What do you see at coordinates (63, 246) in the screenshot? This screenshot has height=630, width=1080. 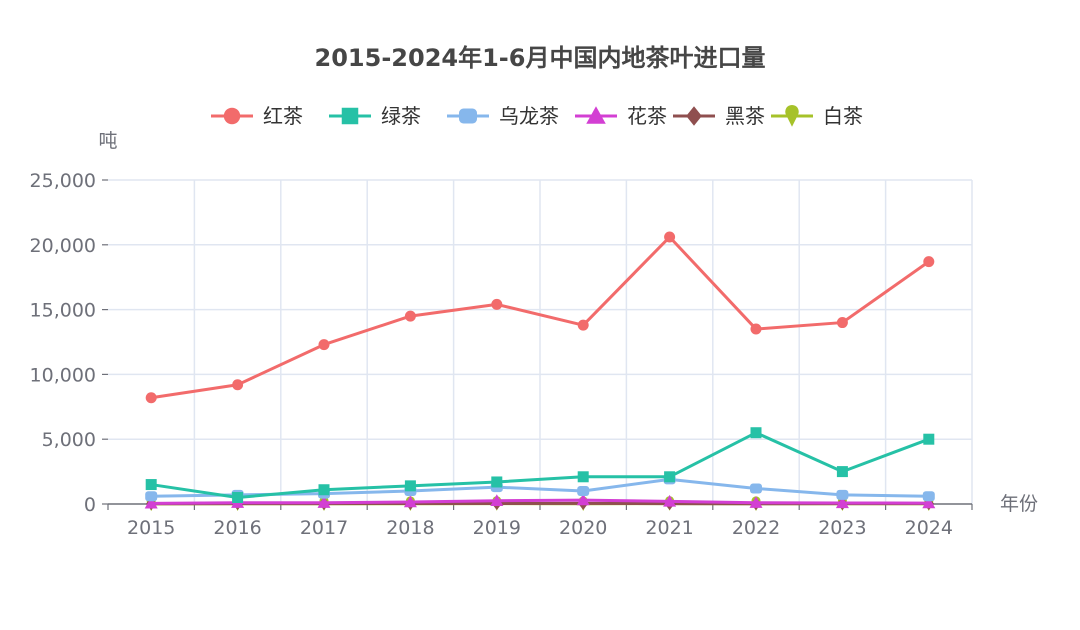 I see `y-tick-label: 20,000` at bounding box center [63, 246].